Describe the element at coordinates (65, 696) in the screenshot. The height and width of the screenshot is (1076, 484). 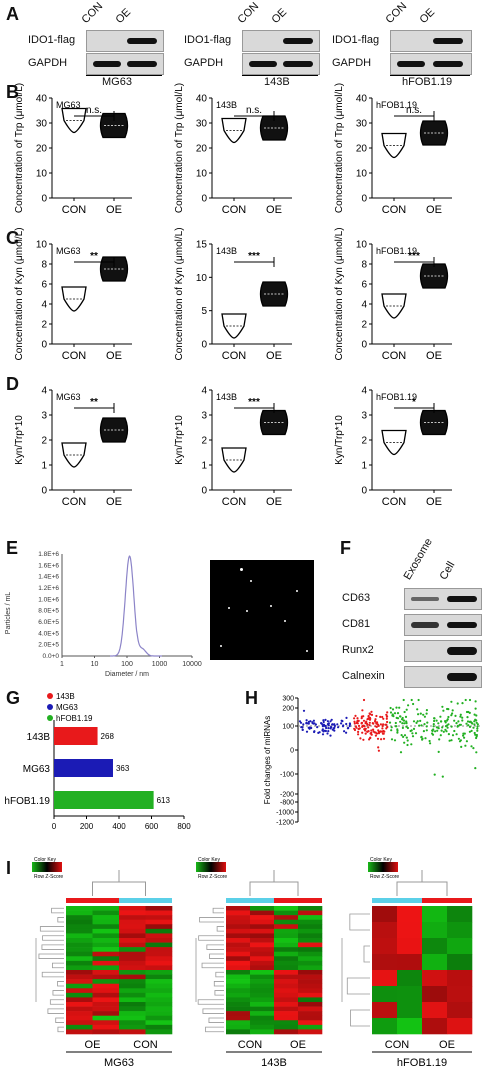
I see `legend-label: 143B` at that location.